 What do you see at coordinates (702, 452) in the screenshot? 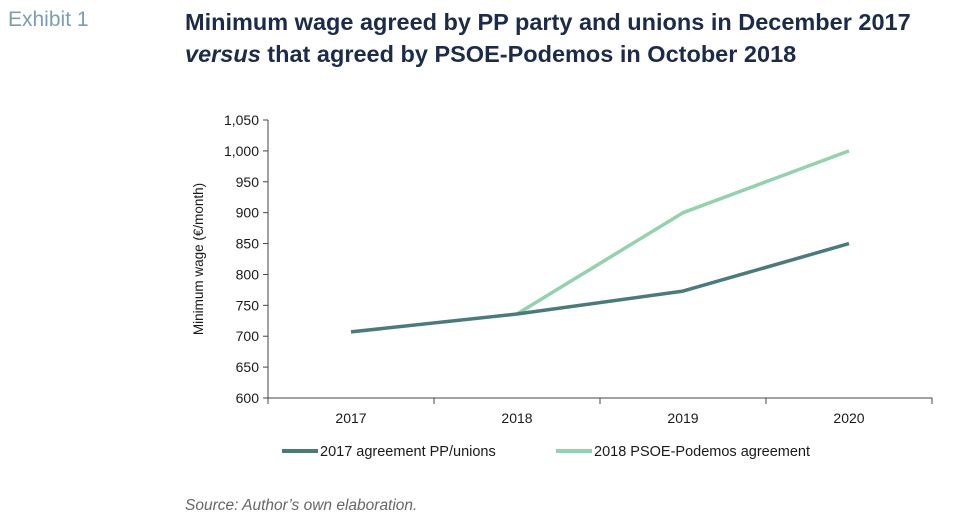
I see `legend-label-2: 2018 PSOE-Podemos agreement` at bounding box center [702, 452].